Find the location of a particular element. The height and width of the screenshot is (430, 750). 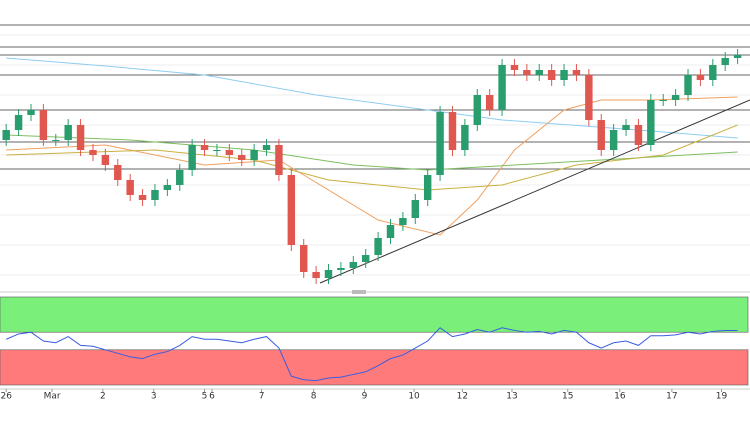

x-tick-label: Mar is located at coordinates (52, 397).